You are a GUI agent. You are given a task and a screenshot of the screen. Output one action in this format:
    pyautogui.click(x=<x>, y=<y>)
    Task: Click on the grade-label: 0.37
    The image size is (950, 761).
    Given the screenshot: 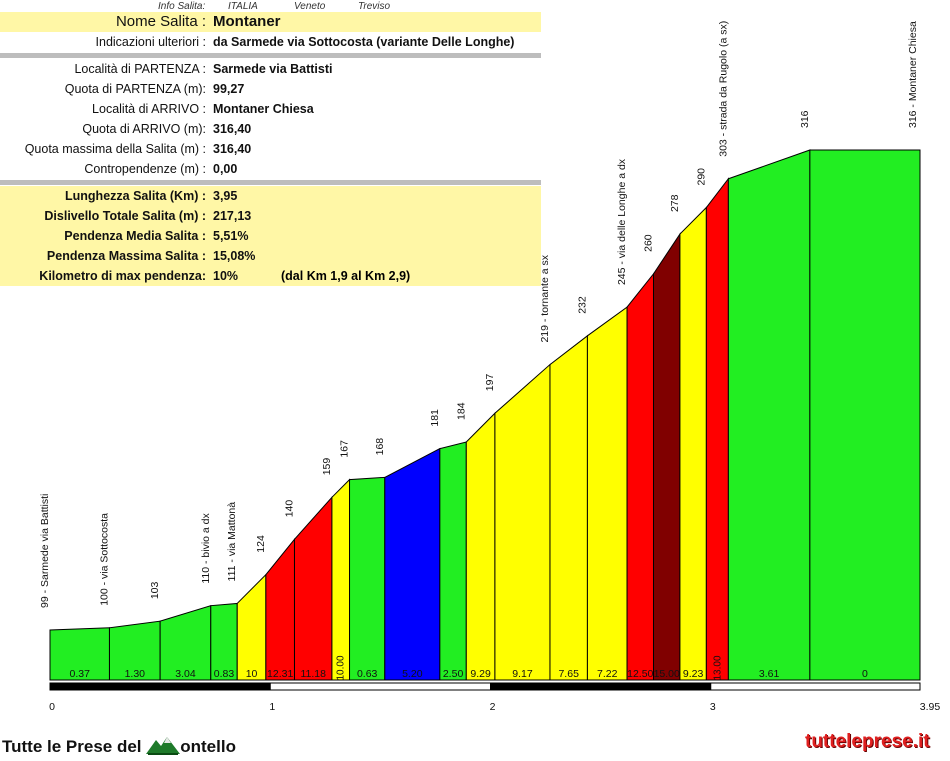 What is the action you would take?
    pyautogui.click(x=80, y=674)
    